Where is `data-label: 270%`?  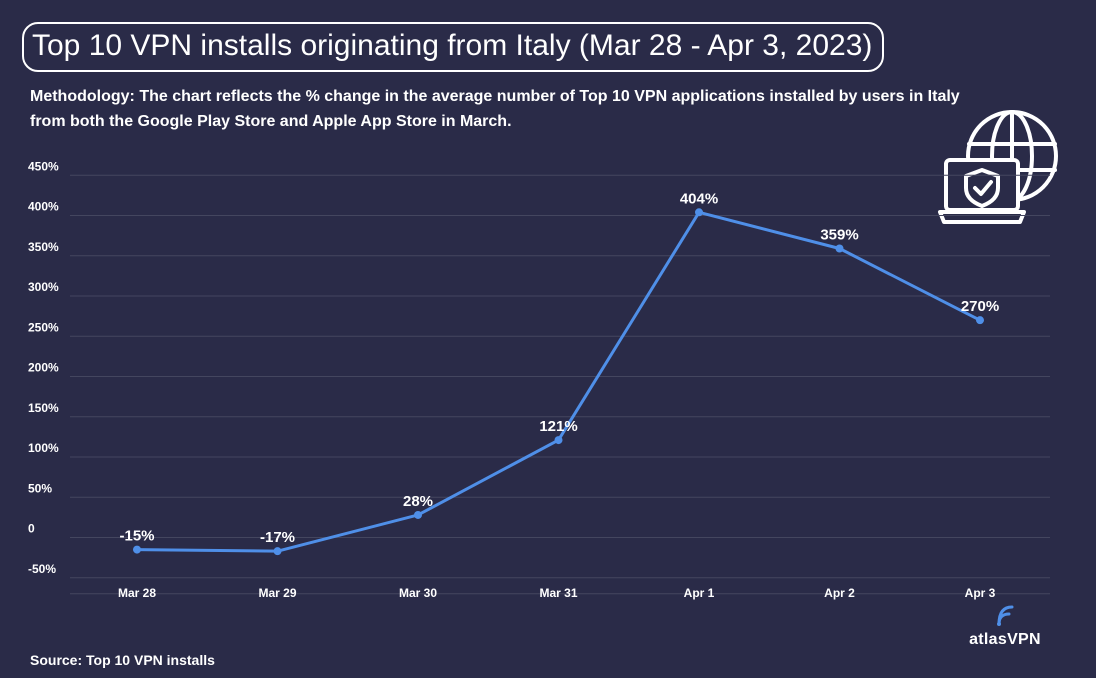
data-label: 270% is located at coordinates (980, 306).